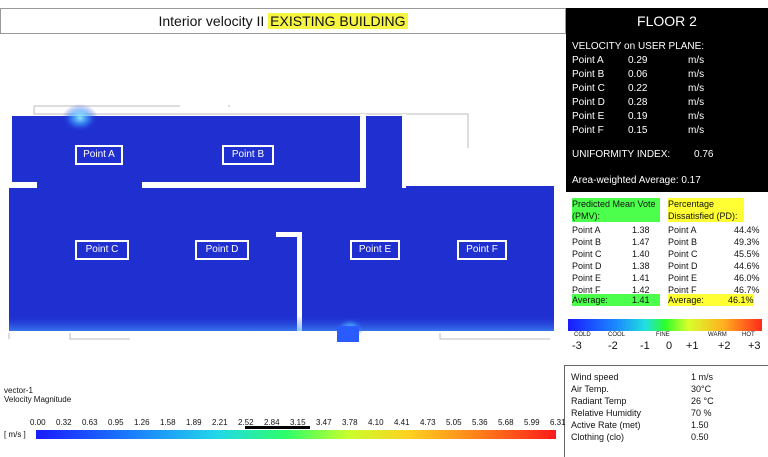 This screenshot has width=768, height=457. Describe the element at coordinates (701, 389) in the screenshot. I see `condition-value: 30°C` at that location.